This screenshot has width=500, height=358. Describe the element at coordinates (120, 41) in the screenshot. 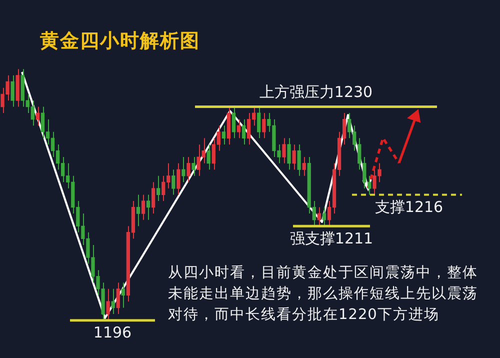

I see `text: 黄金四小时解析图` at that location.